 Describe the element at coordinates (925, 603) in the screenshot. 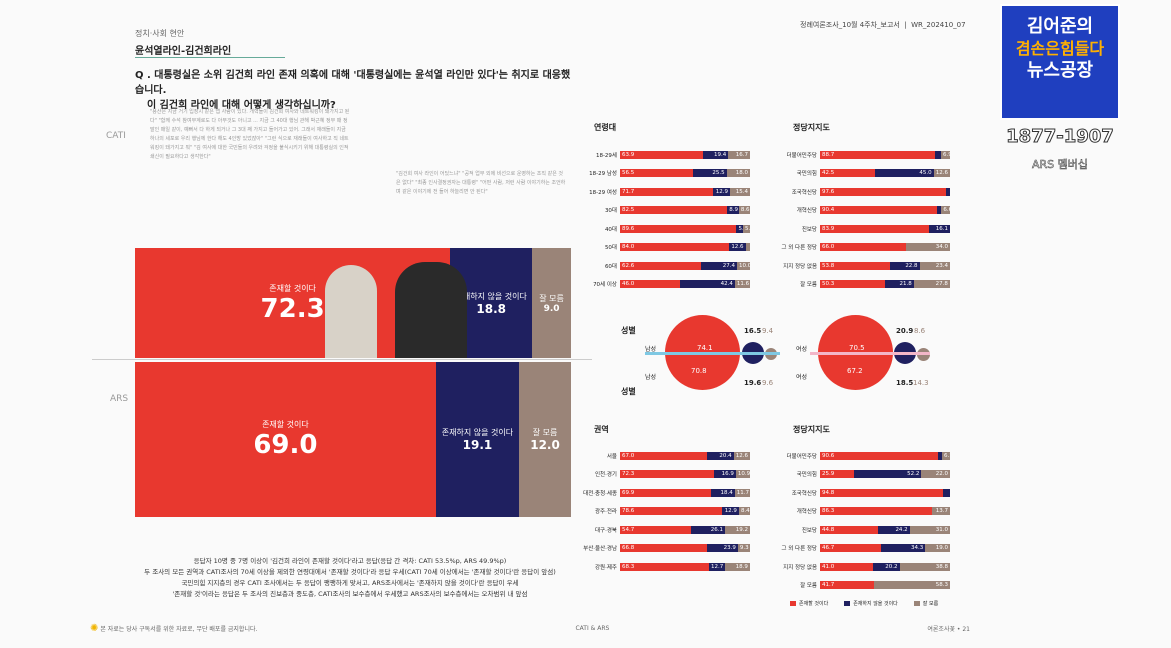

I see `legend-unknown: 잘 모름` at that location.